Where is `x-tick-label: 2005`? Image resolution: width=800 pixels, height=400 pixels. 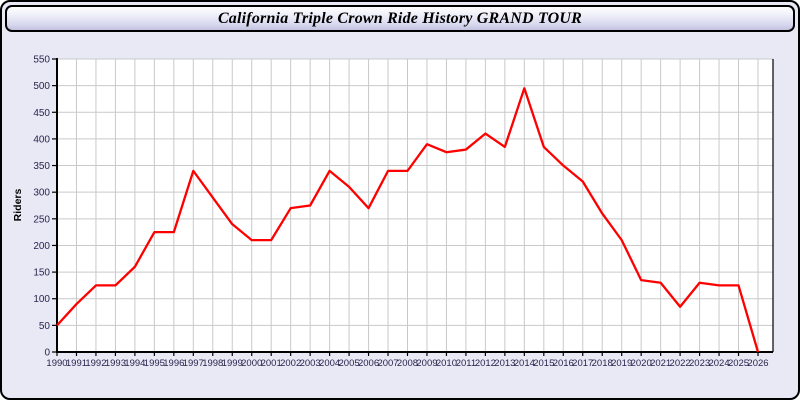 x-tick-label: 2005 is located at coordinates (349, 363).